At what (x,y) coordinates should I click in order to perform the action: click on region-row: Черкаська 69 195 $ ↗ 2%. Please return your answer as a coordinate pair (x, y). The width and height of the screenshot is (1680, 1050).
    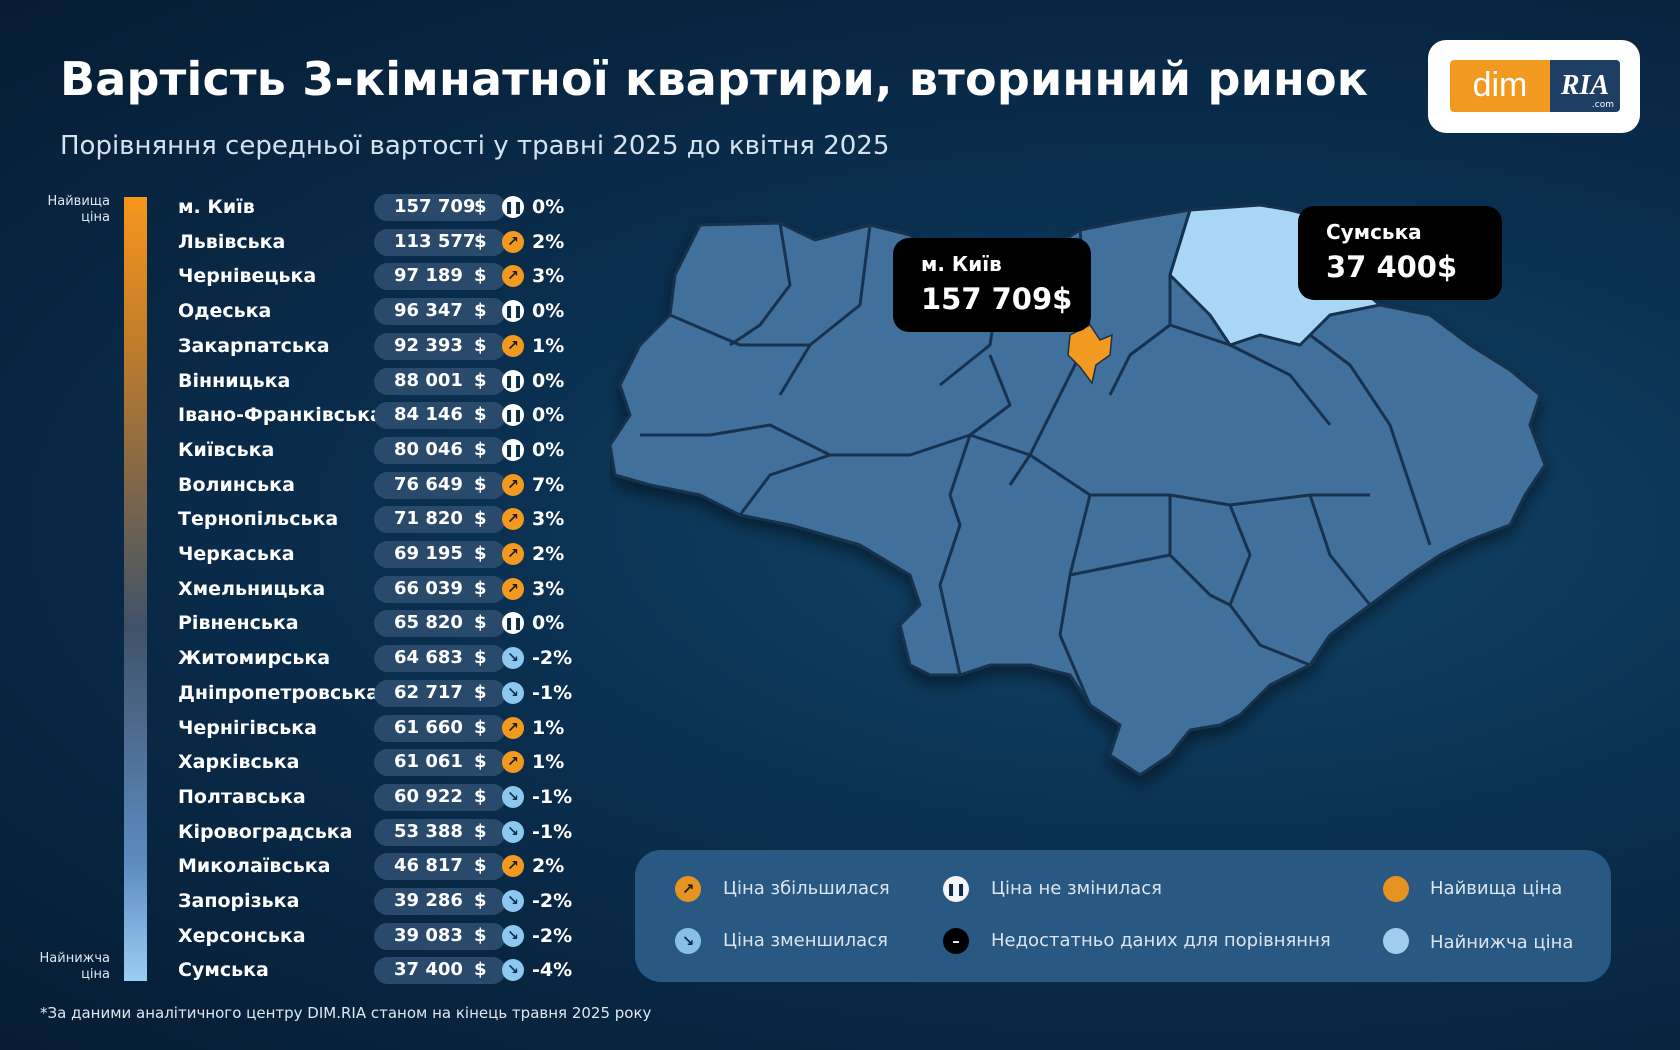
    Looking at the image, I should click on (300, 554).